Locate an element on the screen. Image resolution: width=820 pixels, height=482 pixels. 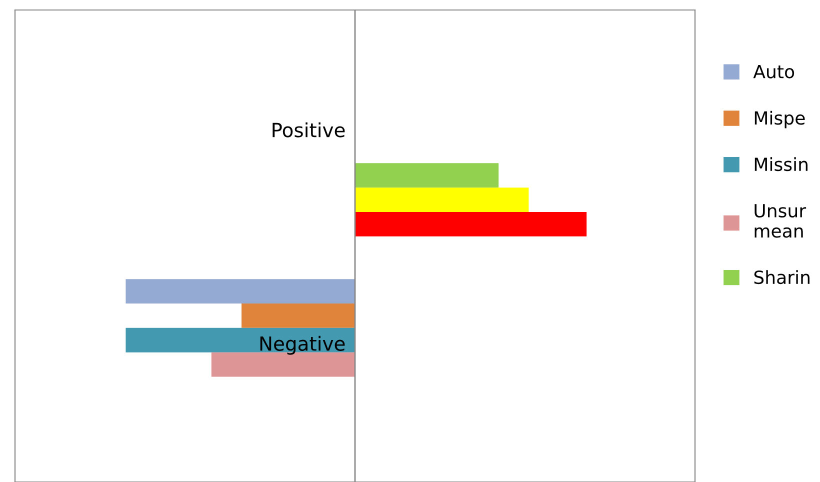
legend-label: Auto is located at coordinates (773, 71).